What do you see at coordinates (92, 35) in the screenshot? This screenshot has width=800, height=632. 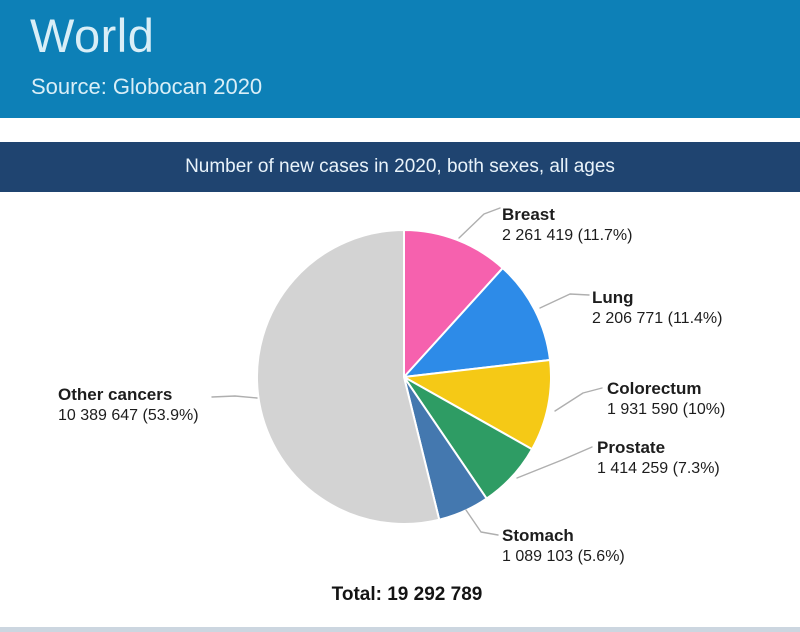 I see `page-title: World` at bounding box center [92, 35].